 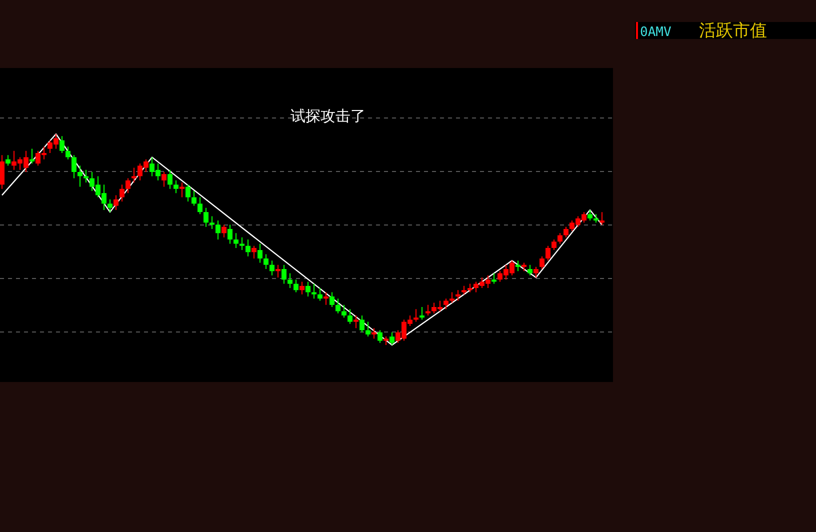 What do you see at coordinates (328, 116) in the screenshot?
I see `chart-title: 试探攻击了` at bounding box center [328, 116].